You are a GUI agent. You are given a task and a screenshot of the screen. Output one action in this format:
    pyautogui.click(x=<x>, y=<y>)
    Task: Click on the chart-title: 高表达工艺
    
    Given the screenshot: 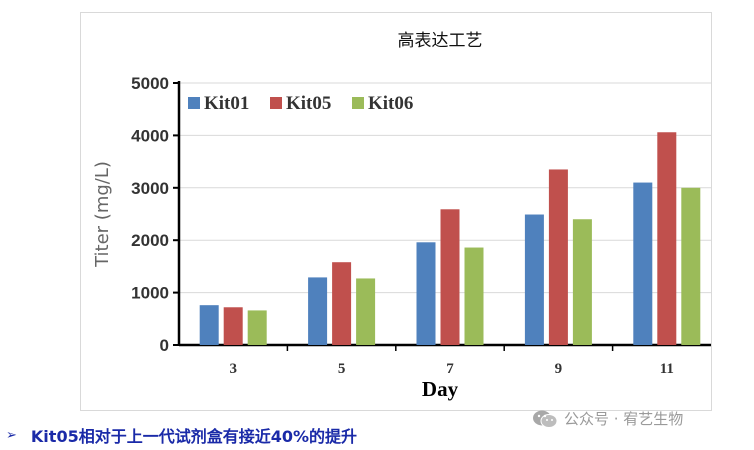 What is the action you would take?
    pyautogui.click(x=440, y=41)
    